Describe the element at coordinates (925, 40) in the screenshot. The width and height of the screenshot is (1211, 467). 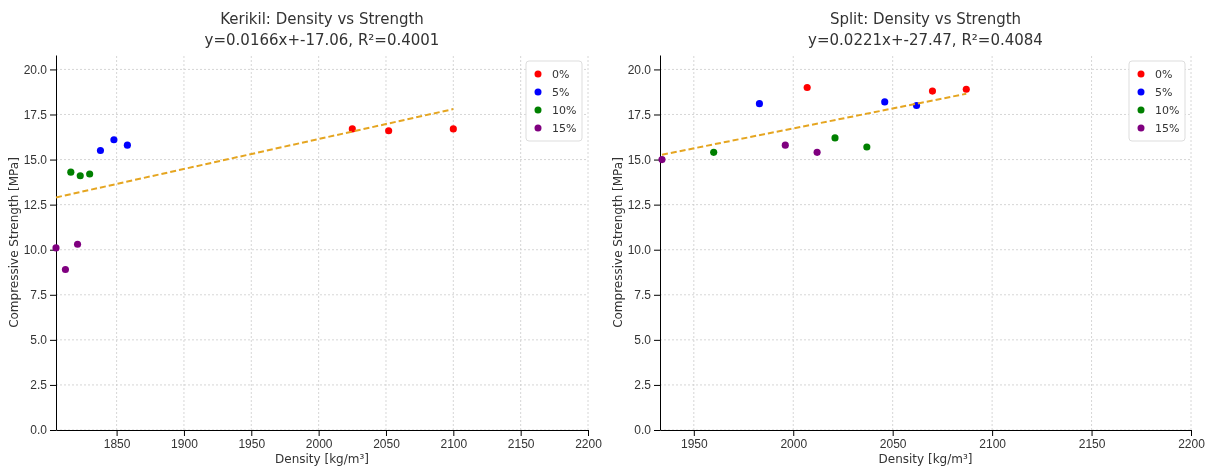
I see `chart-subtitle: y=0.0221x+-27.47, R²=0.4084` at that location.